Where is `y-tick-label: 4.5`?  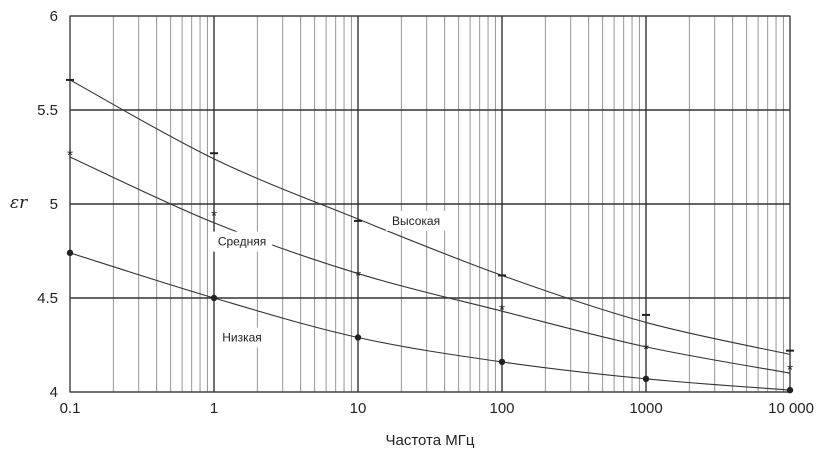
y-tick-label: 4.5 is located at coordinates (47, 298).